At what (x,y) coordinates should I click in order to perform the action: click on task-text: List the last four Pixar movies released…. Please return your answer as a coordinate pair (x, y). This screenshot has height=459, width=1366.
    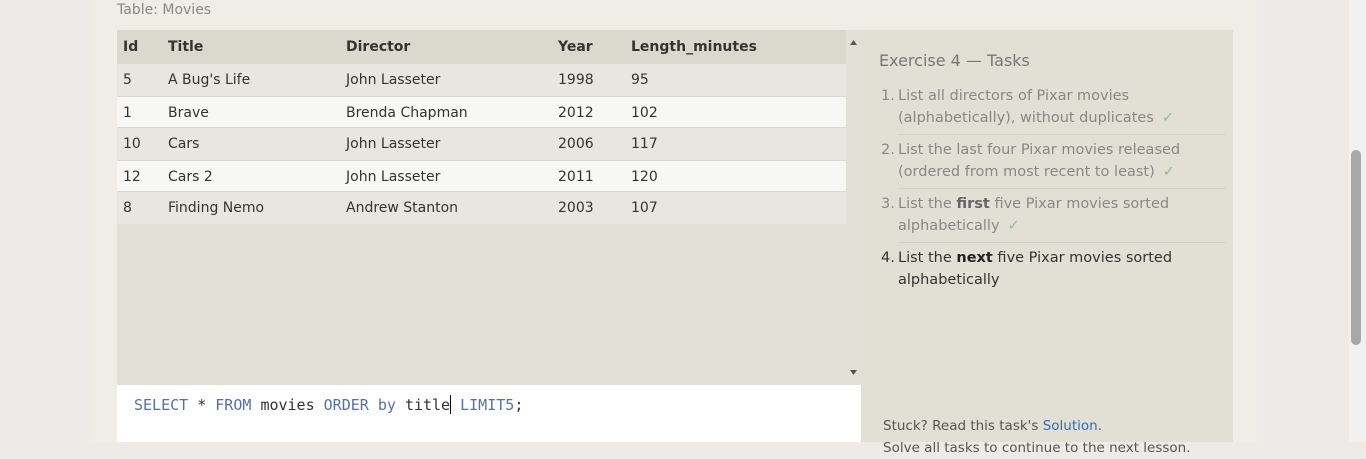
    Looking at the image, I should click on (1060, 161).